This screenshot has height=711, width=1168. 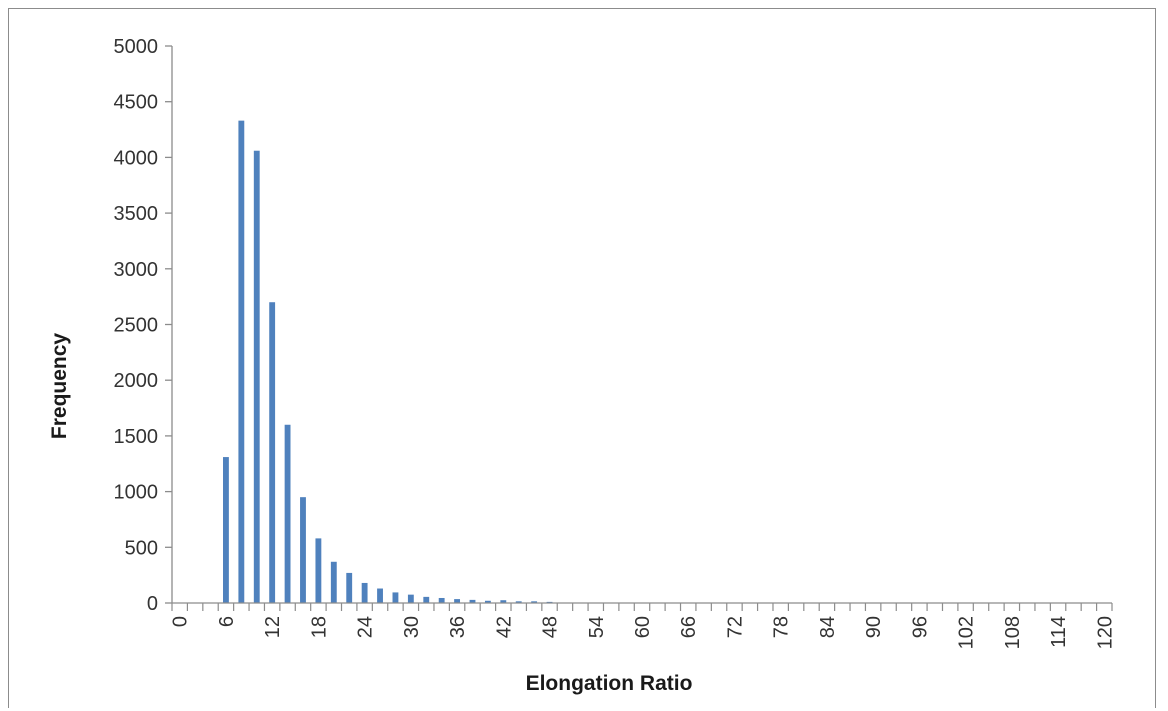 What do you see at coordinates (967, 632) in the screenshot?
I see `x-tick-label: 102` at bounding box center [967, 632].